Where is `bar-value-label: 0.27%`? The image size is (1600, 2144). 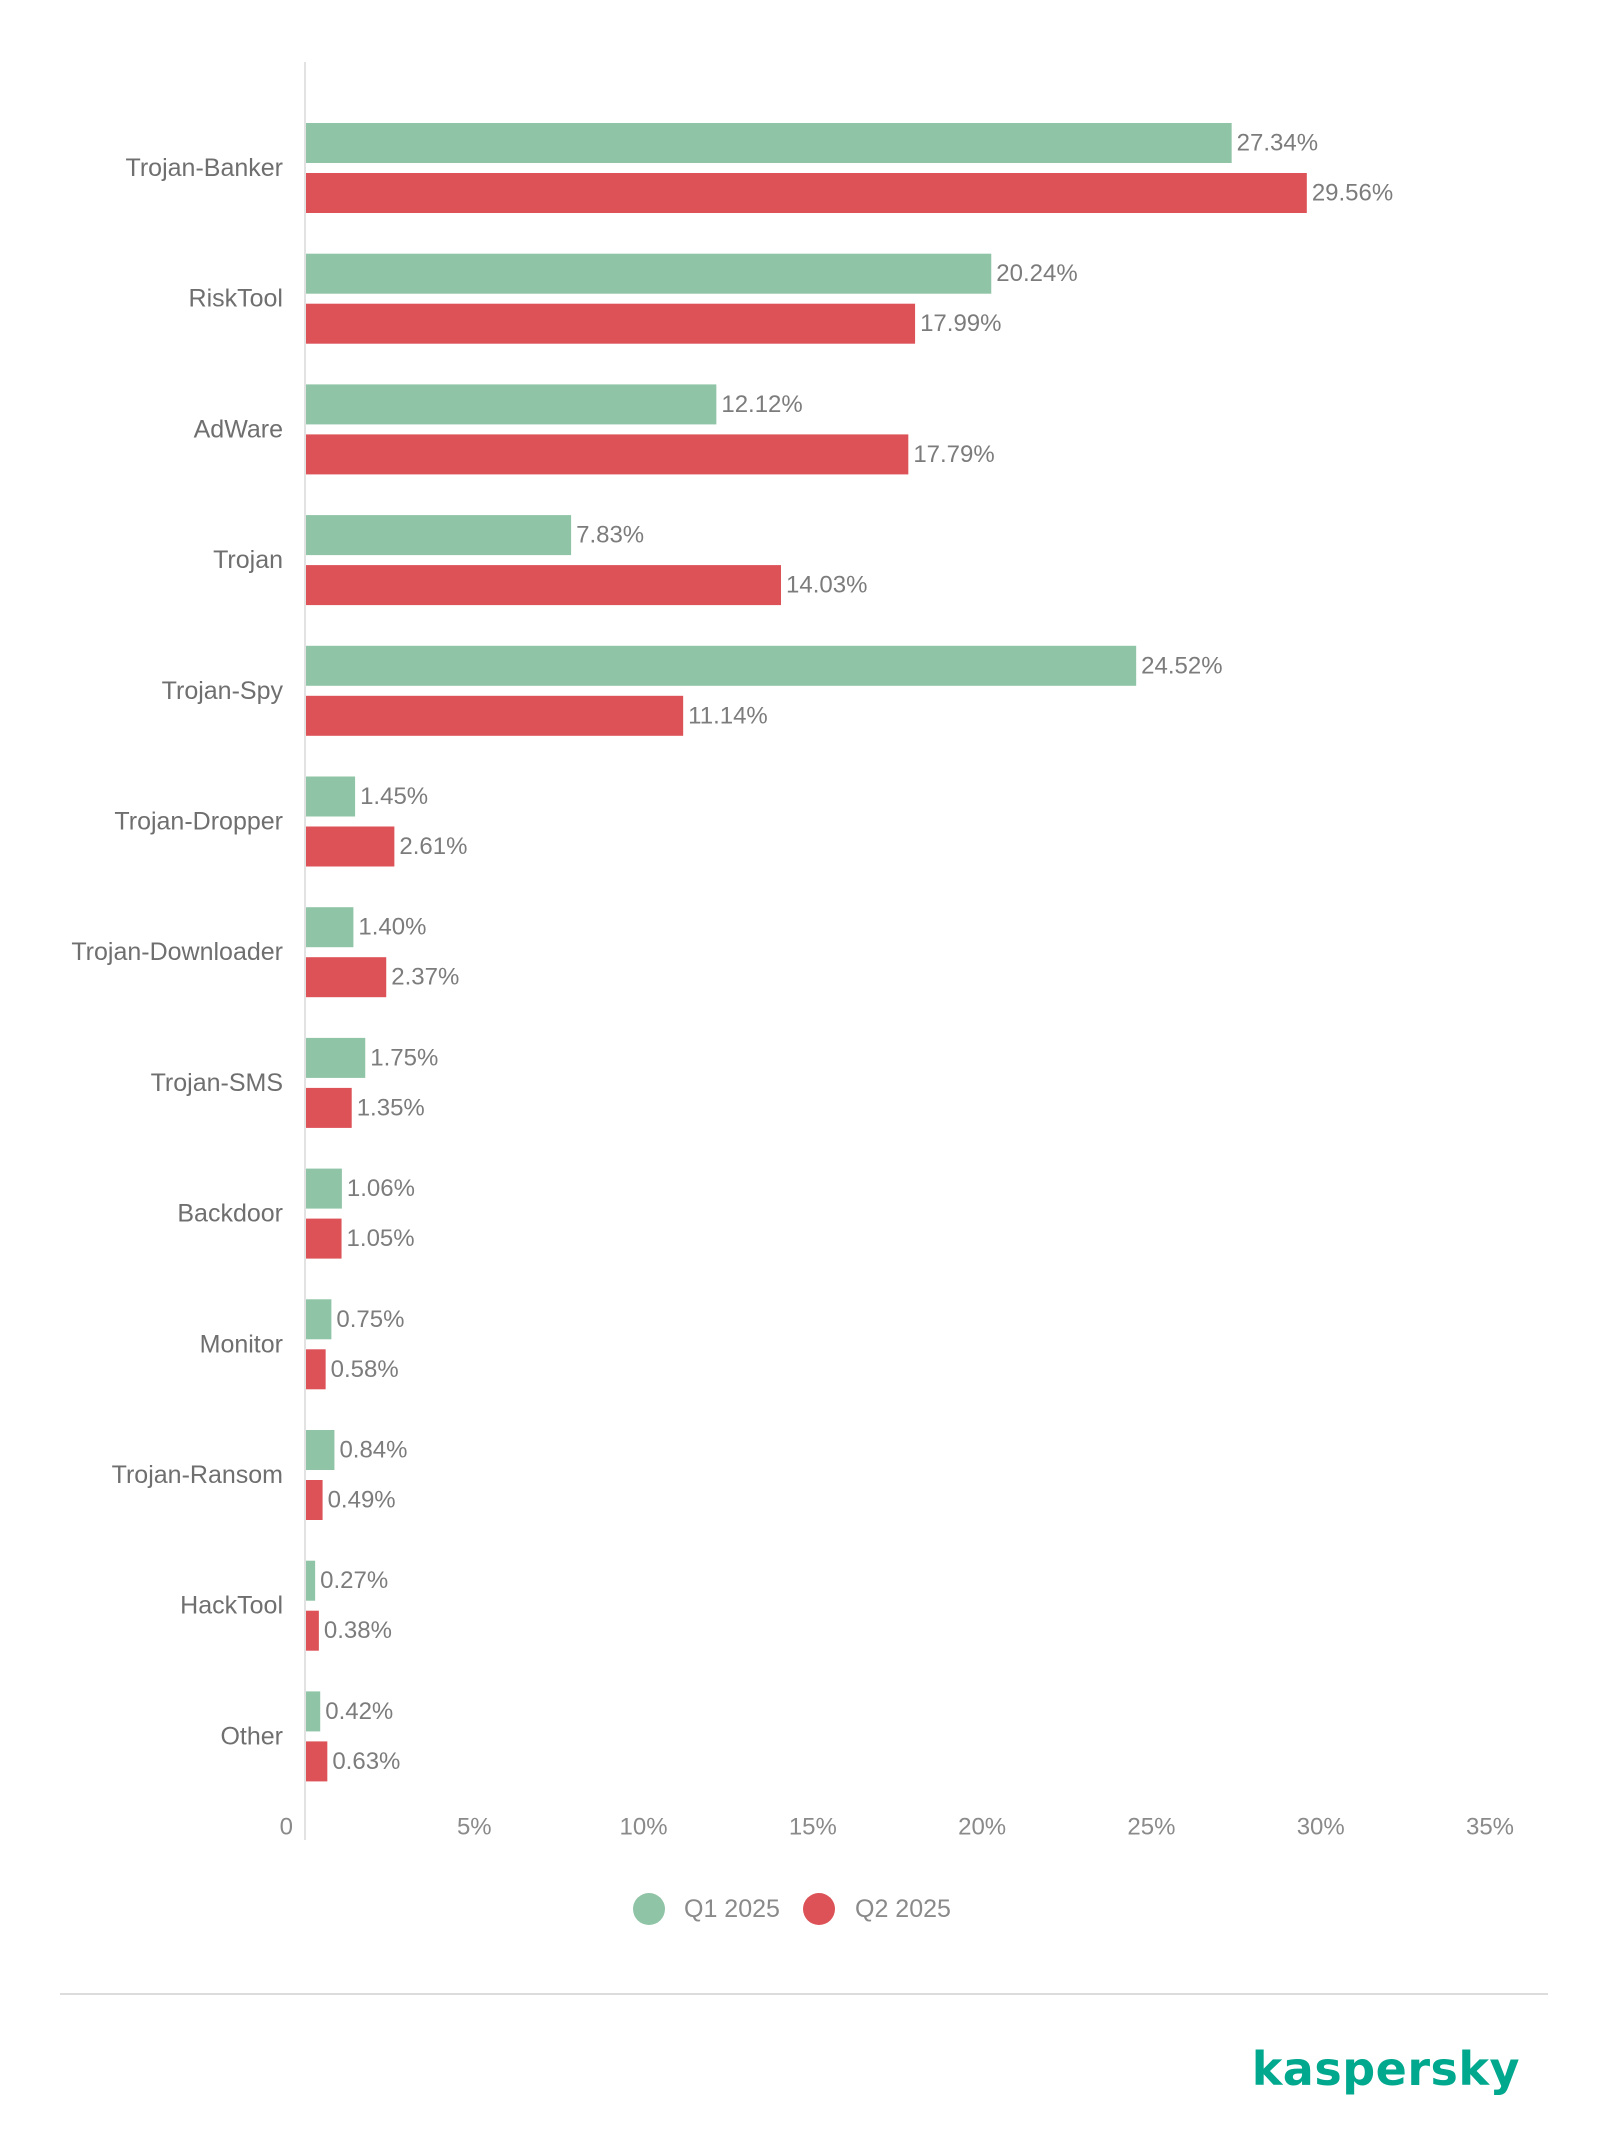
bar-value-label: 0.27% is located at coordinates (354, 1580).